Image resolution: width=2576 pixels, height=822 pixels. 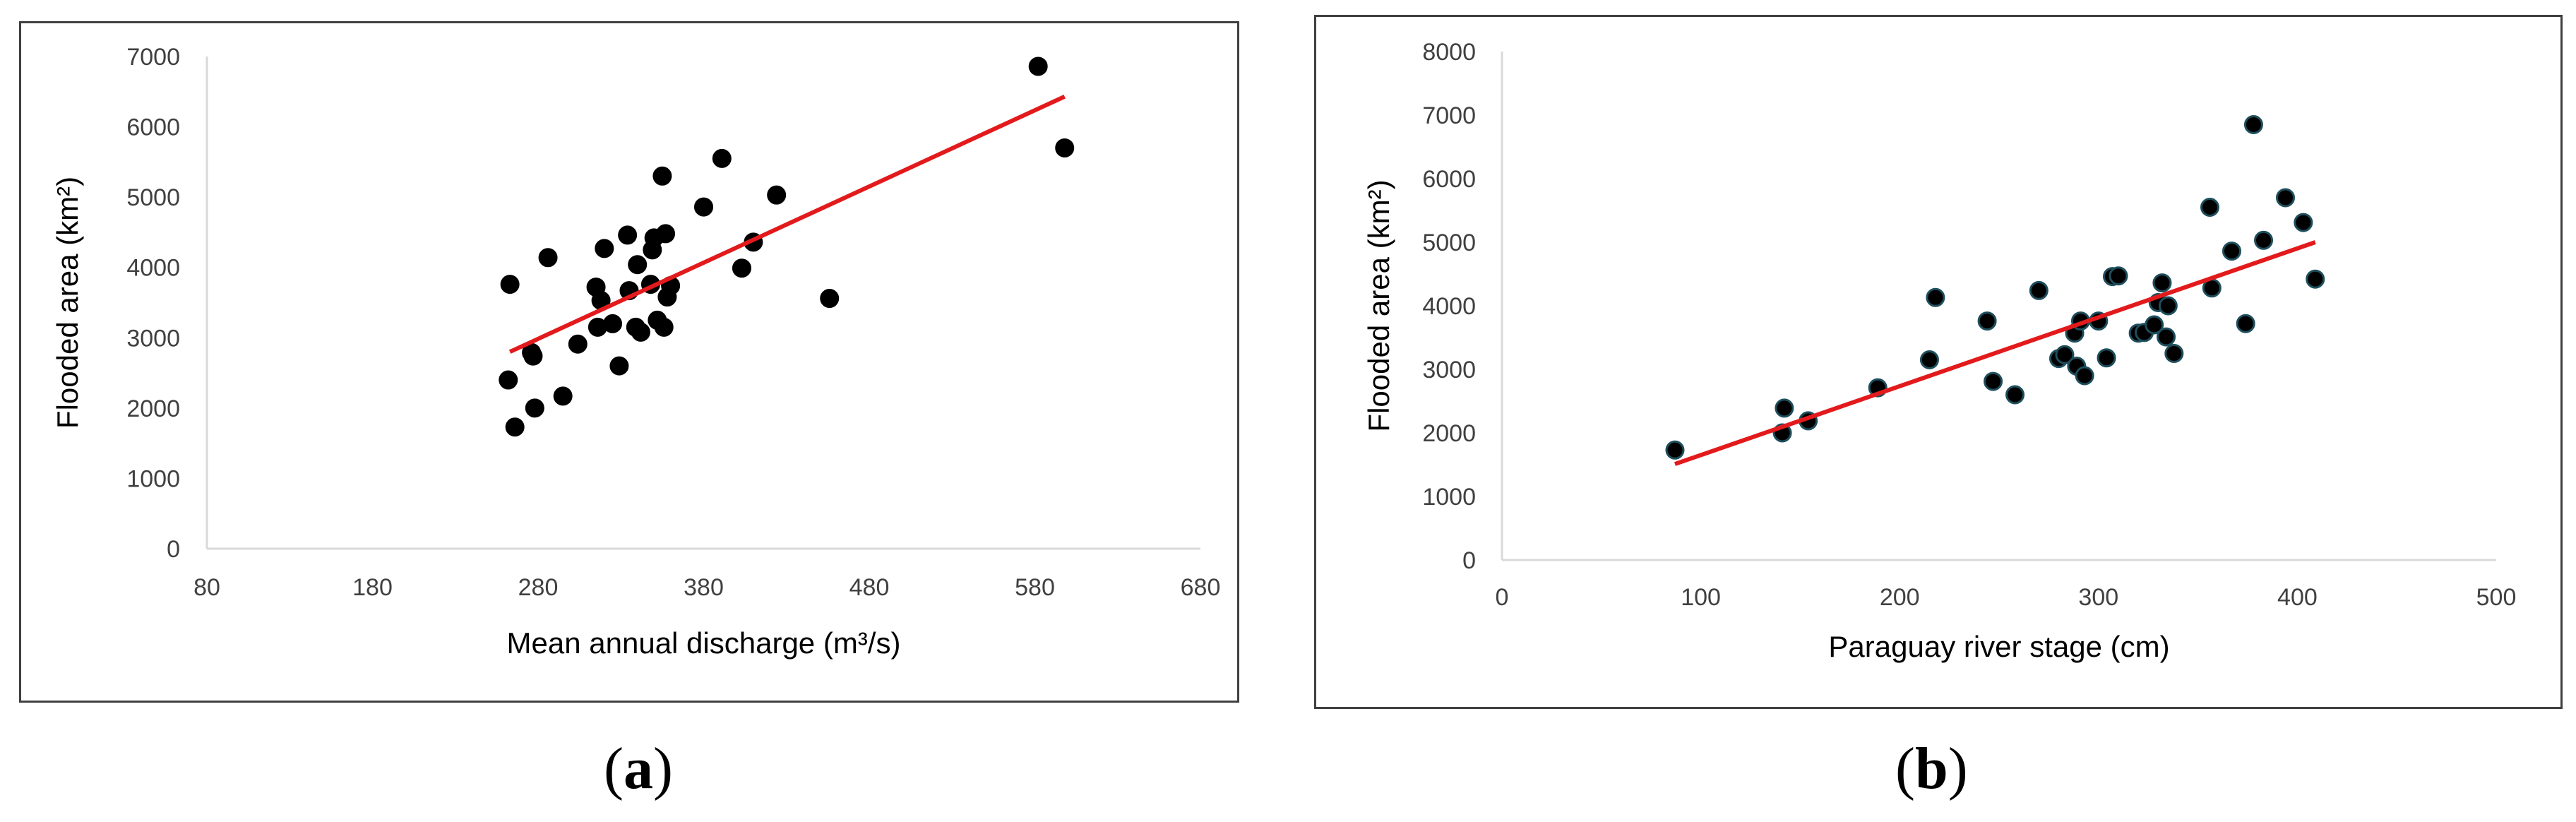 I want to click on y-tick-label-a: 5000, so click(x=153, y=198).